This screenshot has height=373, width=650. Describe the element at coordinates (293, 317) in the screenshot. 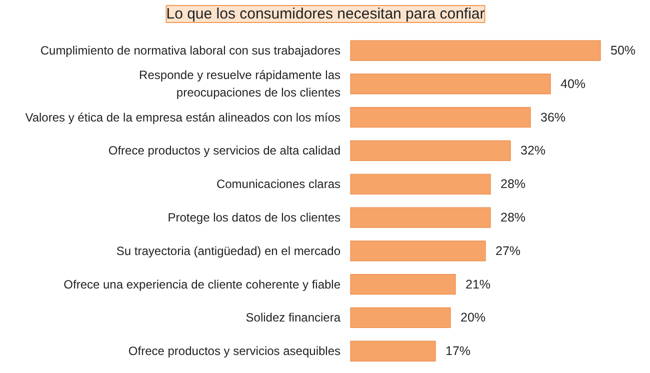

I see `y-tick-label: Solidez financiera` at that location.